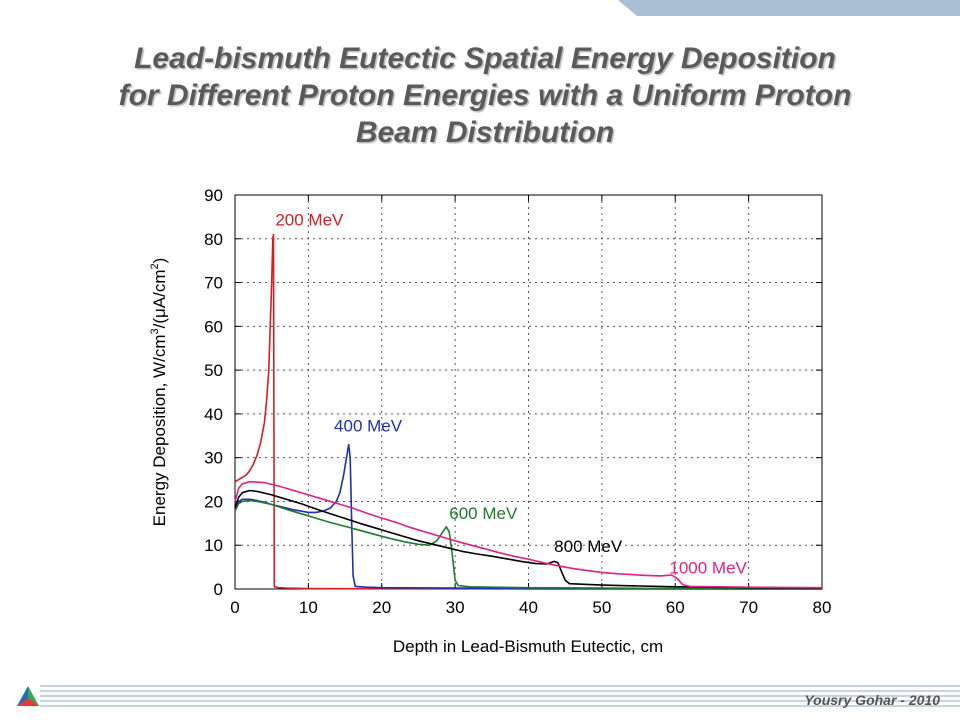 The image size is (960, 720). I want to click on y-axis-label: Energy Deposition, W/cm3/(μA/cm2), so click(159, 392).